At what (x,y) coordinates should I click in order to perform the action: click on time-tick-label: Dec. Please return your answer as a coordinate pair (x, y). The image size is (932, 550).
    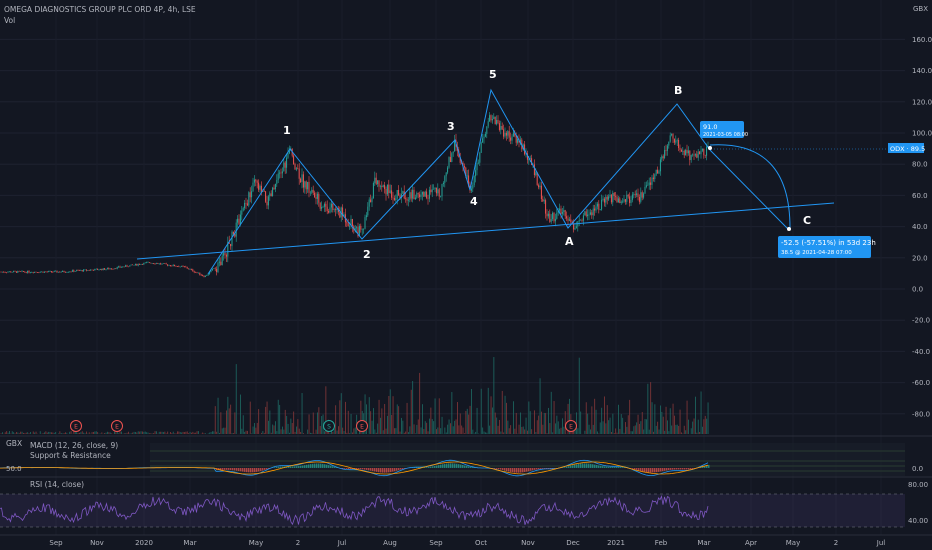
    Looking at the image, I should click on (573, 543).